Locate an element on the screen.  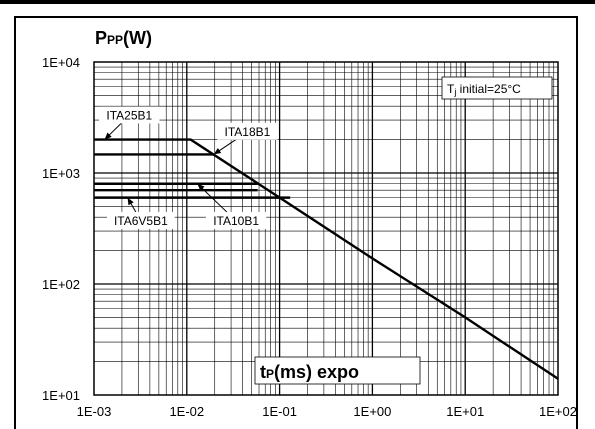
x-tick-label: 1E-02 is located at coordinates (186, 411).